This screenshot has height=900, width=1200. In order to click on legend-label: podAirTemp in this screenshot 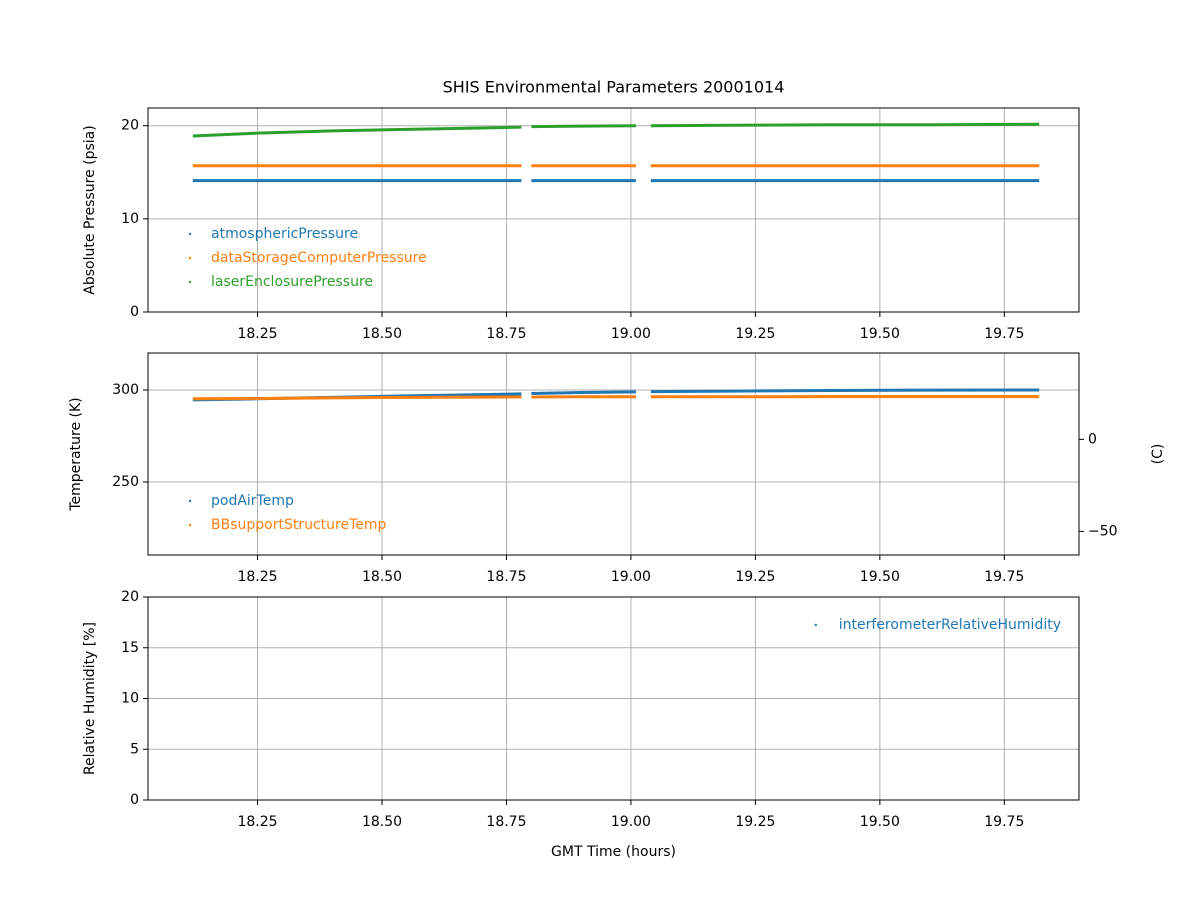, I will do `click(252, 501)`.